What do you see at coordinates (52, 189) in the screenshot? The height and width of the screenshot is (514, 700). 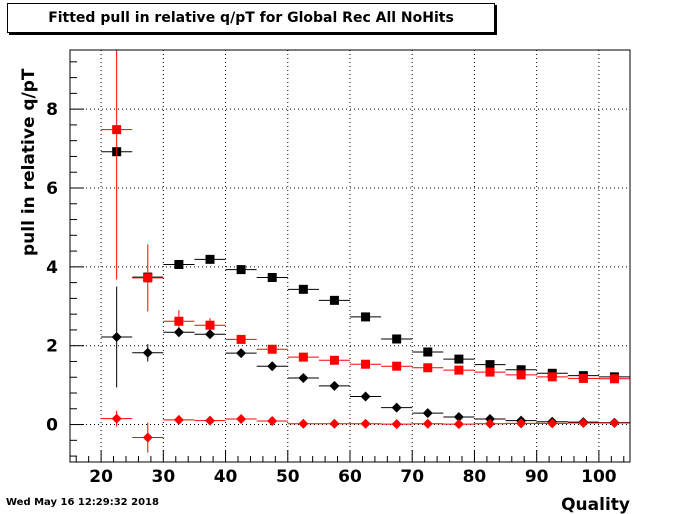 I see `y-tick-label: 6` at bounding box center [52, 189].